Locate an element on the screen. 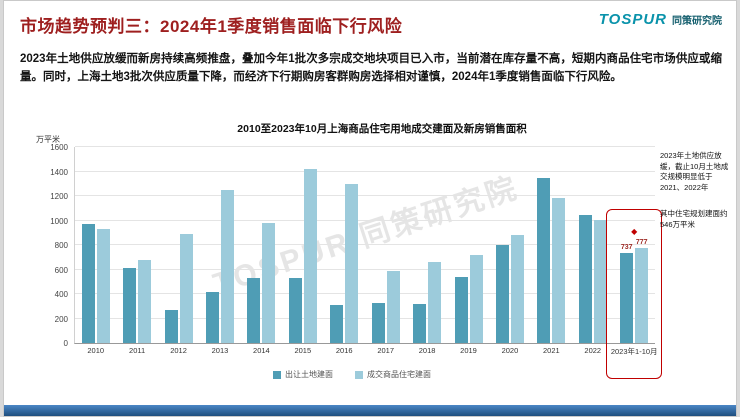 This screenshot has height=417, width=740. bar-group: 2020 is located at coordinates (509, 251).